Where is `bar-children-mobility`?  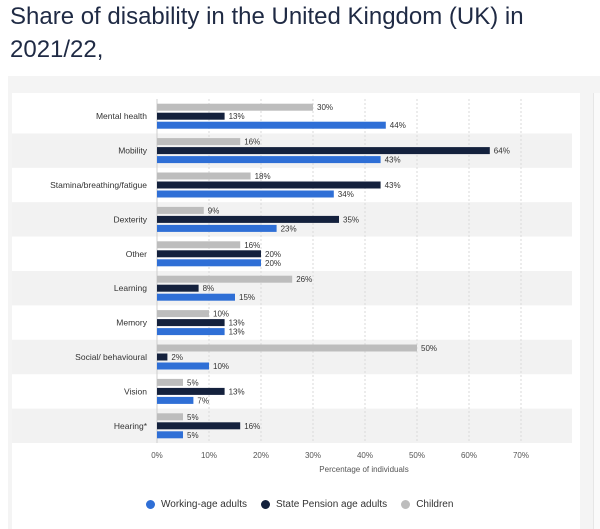 bar-children-mobility is located at coordinates (199, 142).